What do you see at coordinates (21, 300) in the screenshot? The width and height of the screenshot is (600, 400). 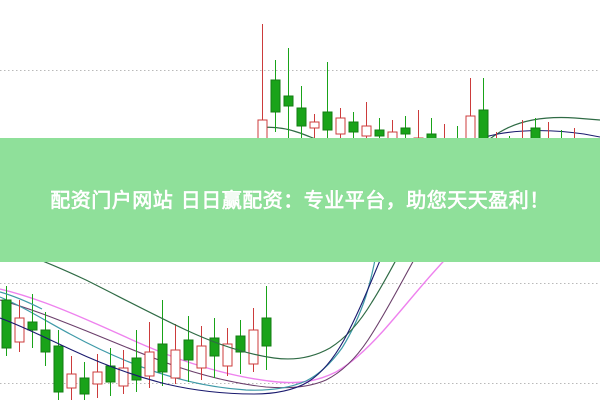 I see `ma20-left-line` at bounding box center [21, 300].